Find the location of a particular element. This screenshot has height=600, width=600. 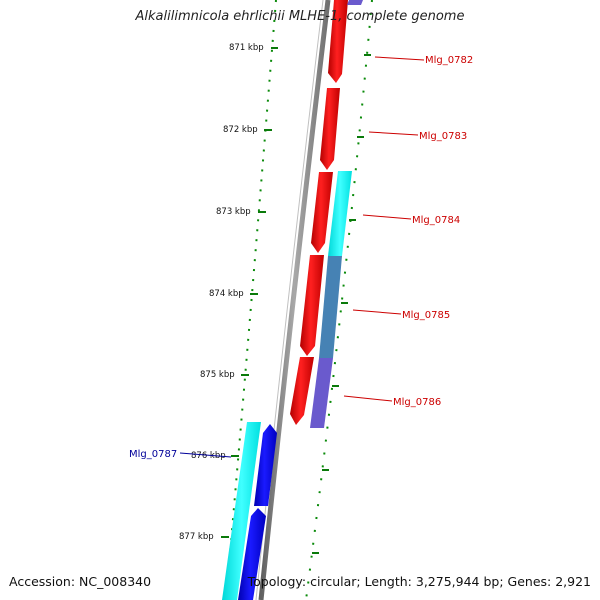

backbone-ring is located at coordinates (294, 300).